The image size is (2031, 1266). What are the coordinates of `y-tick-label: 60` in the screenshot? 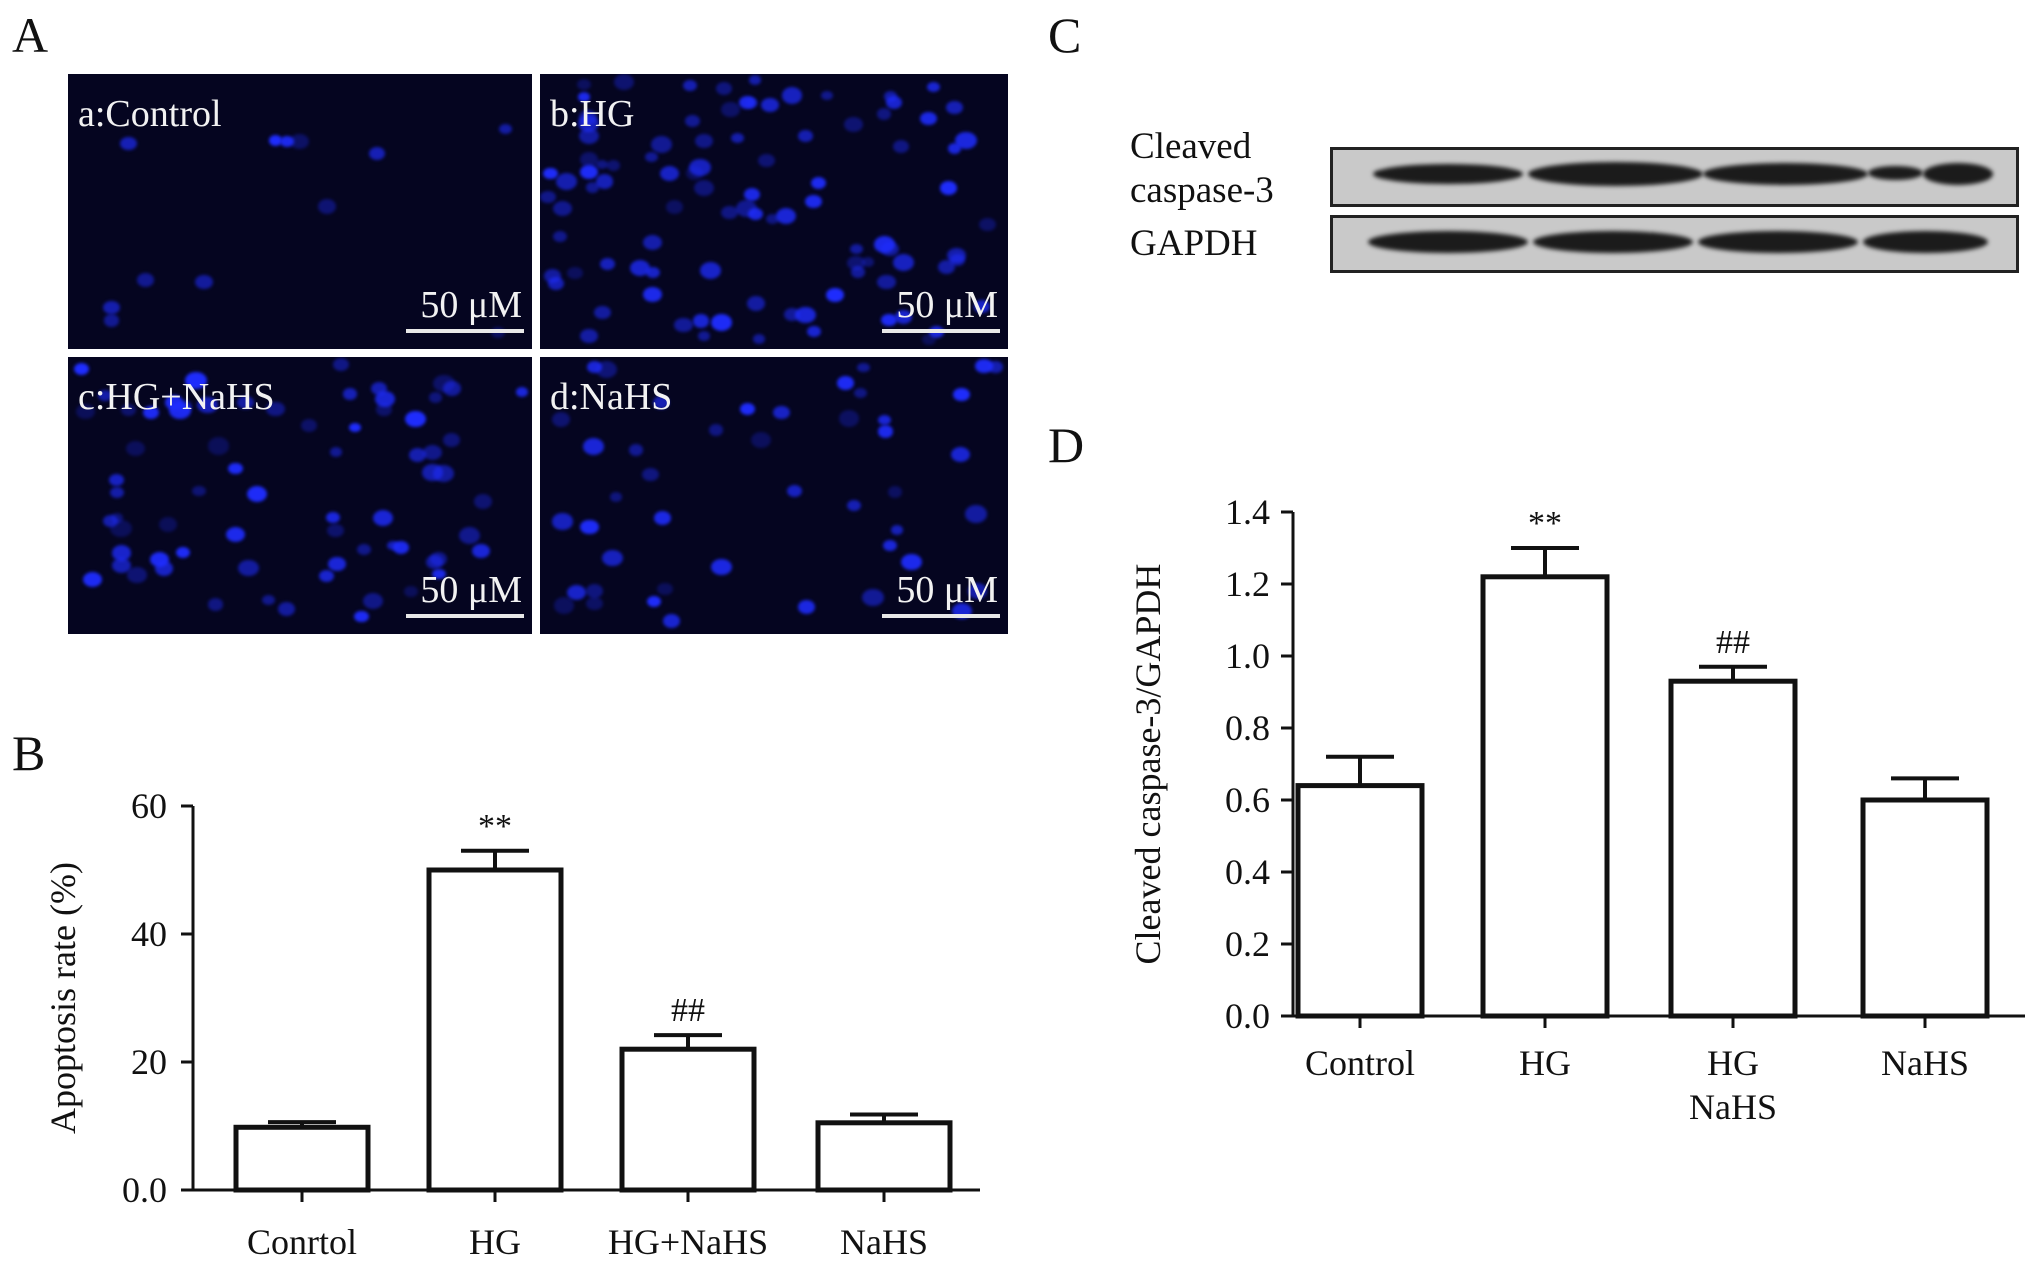 It's located at (149, 806).